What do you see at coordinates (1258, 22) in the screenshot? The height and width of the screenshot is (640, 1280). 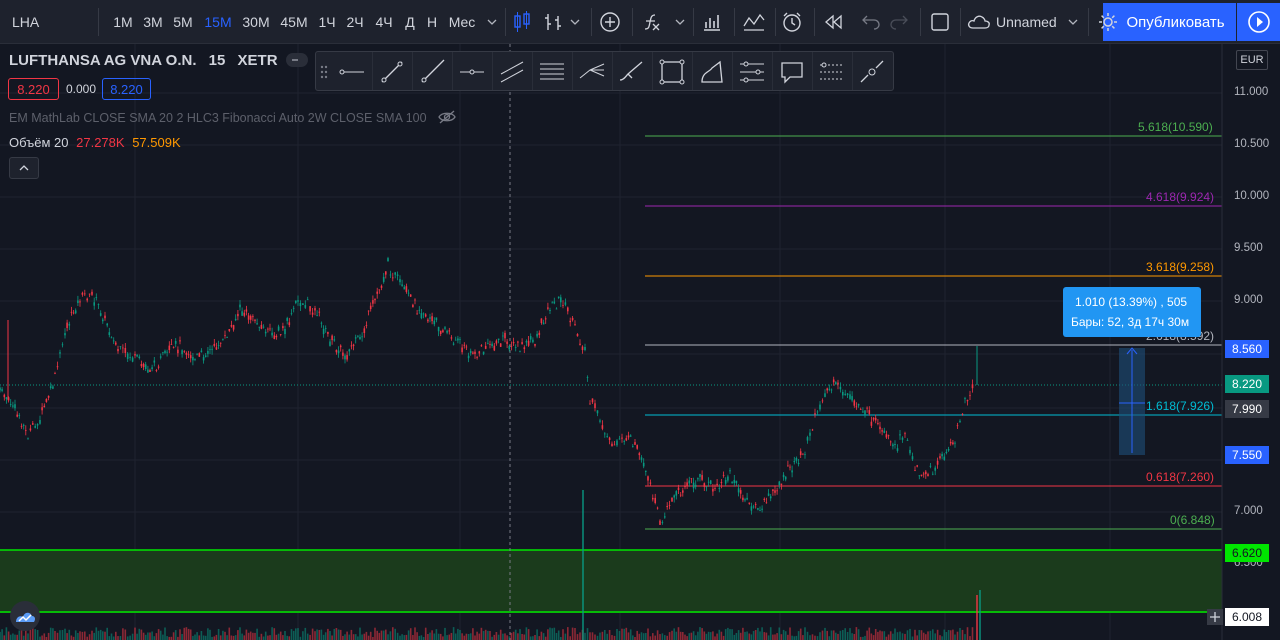 I see `play-button` at bounding box center [1258, 22].